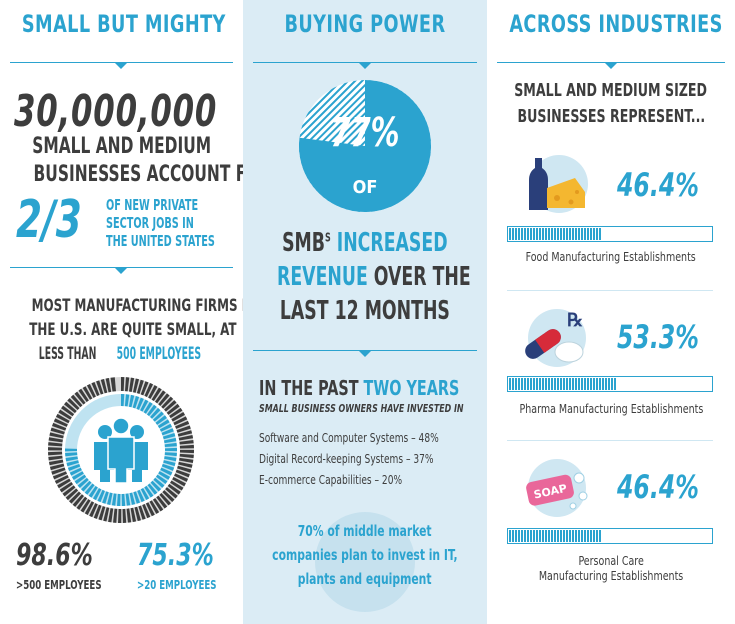 This screenshot has width=735, height=624. I want to click on employees-highlight: 500 EMPLOYEES, so click(158, 354).